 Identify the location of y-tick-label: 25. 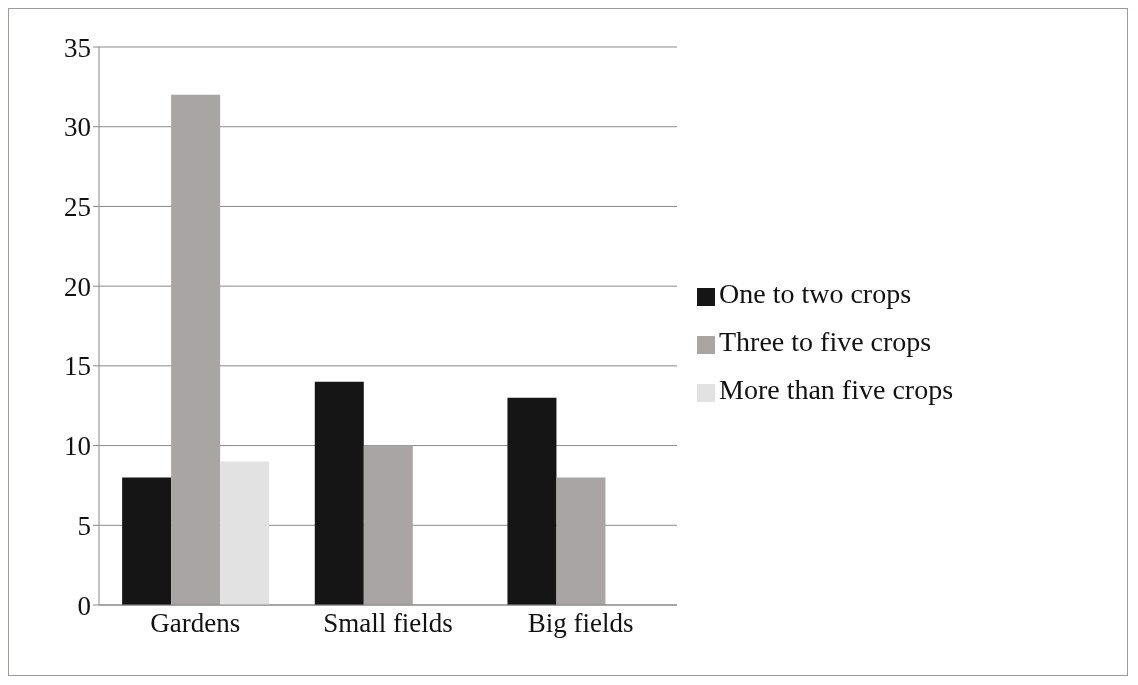
(77, 207).